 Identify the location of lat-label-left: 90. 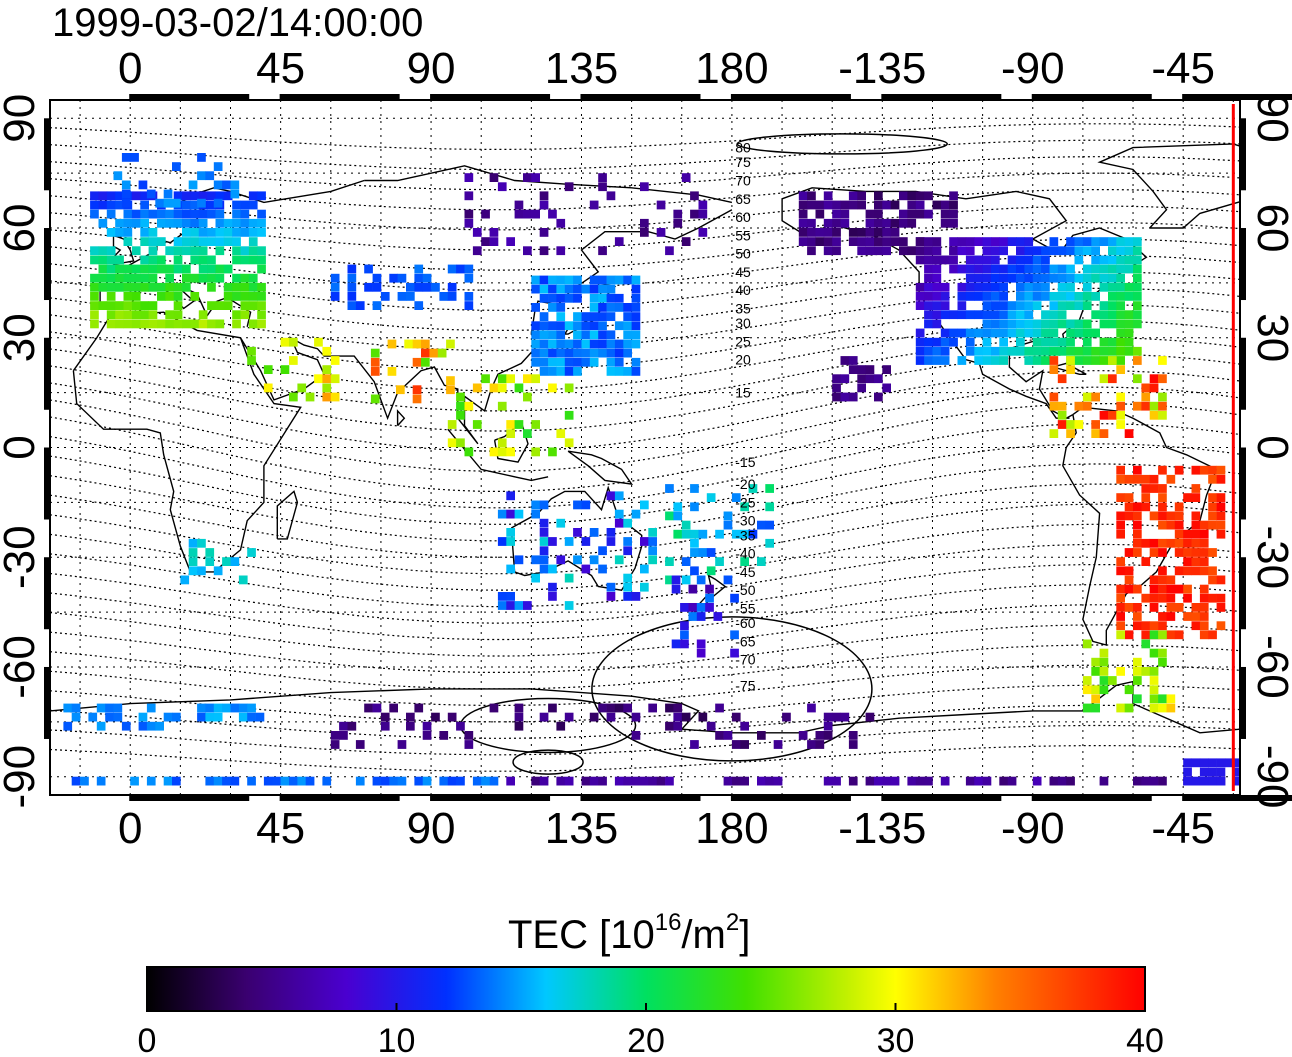
(22, 118).